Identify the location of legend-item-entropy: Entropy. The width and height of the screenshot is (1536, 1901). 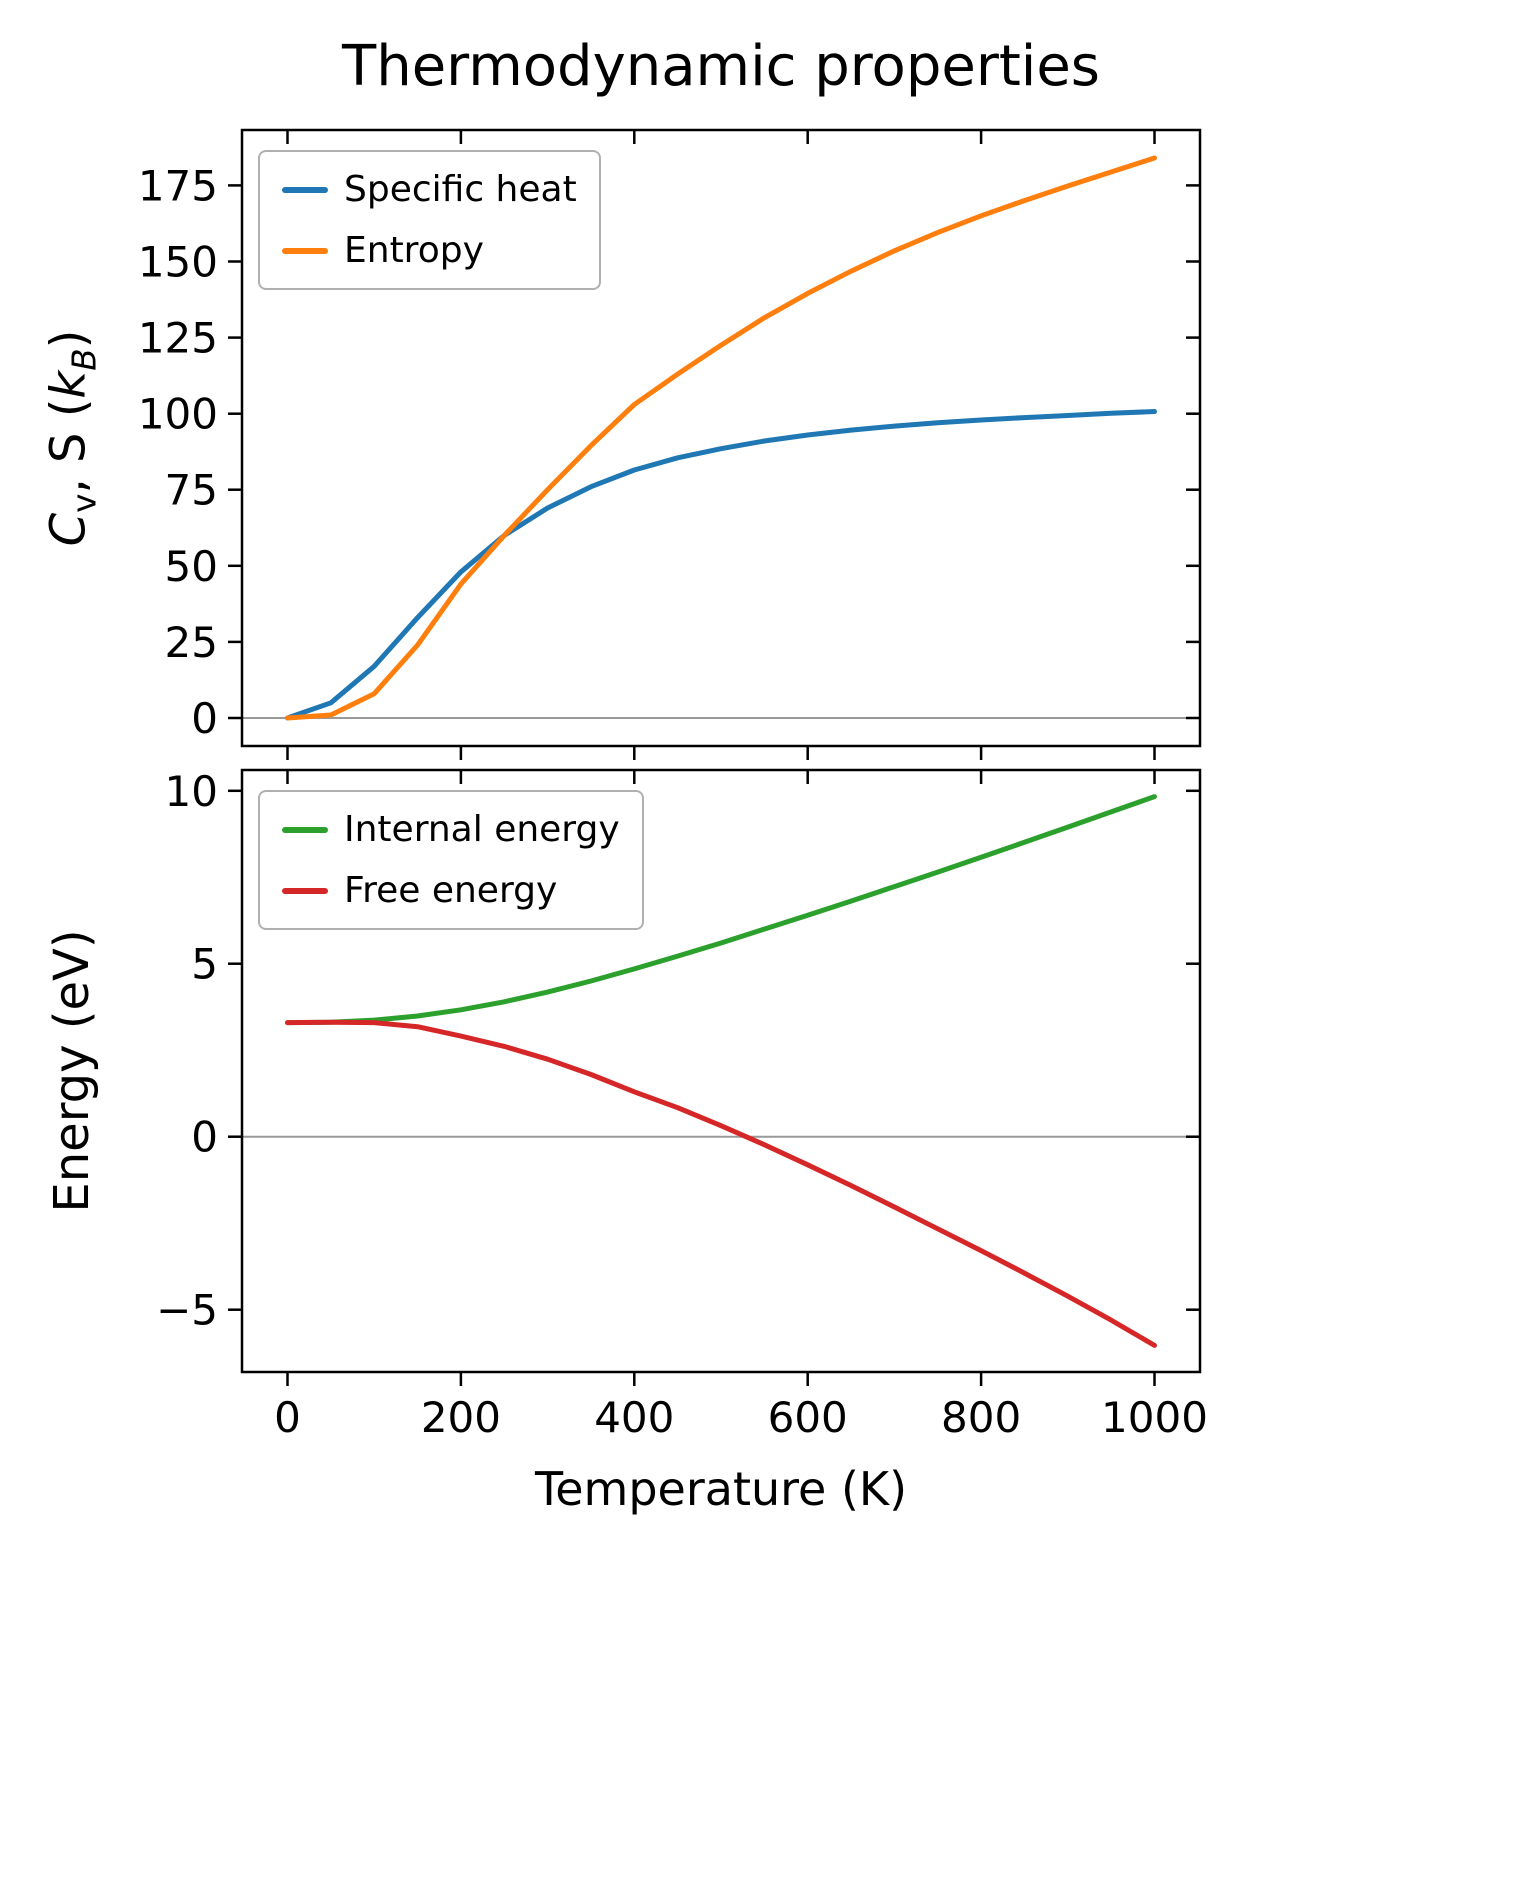
(429, 250).